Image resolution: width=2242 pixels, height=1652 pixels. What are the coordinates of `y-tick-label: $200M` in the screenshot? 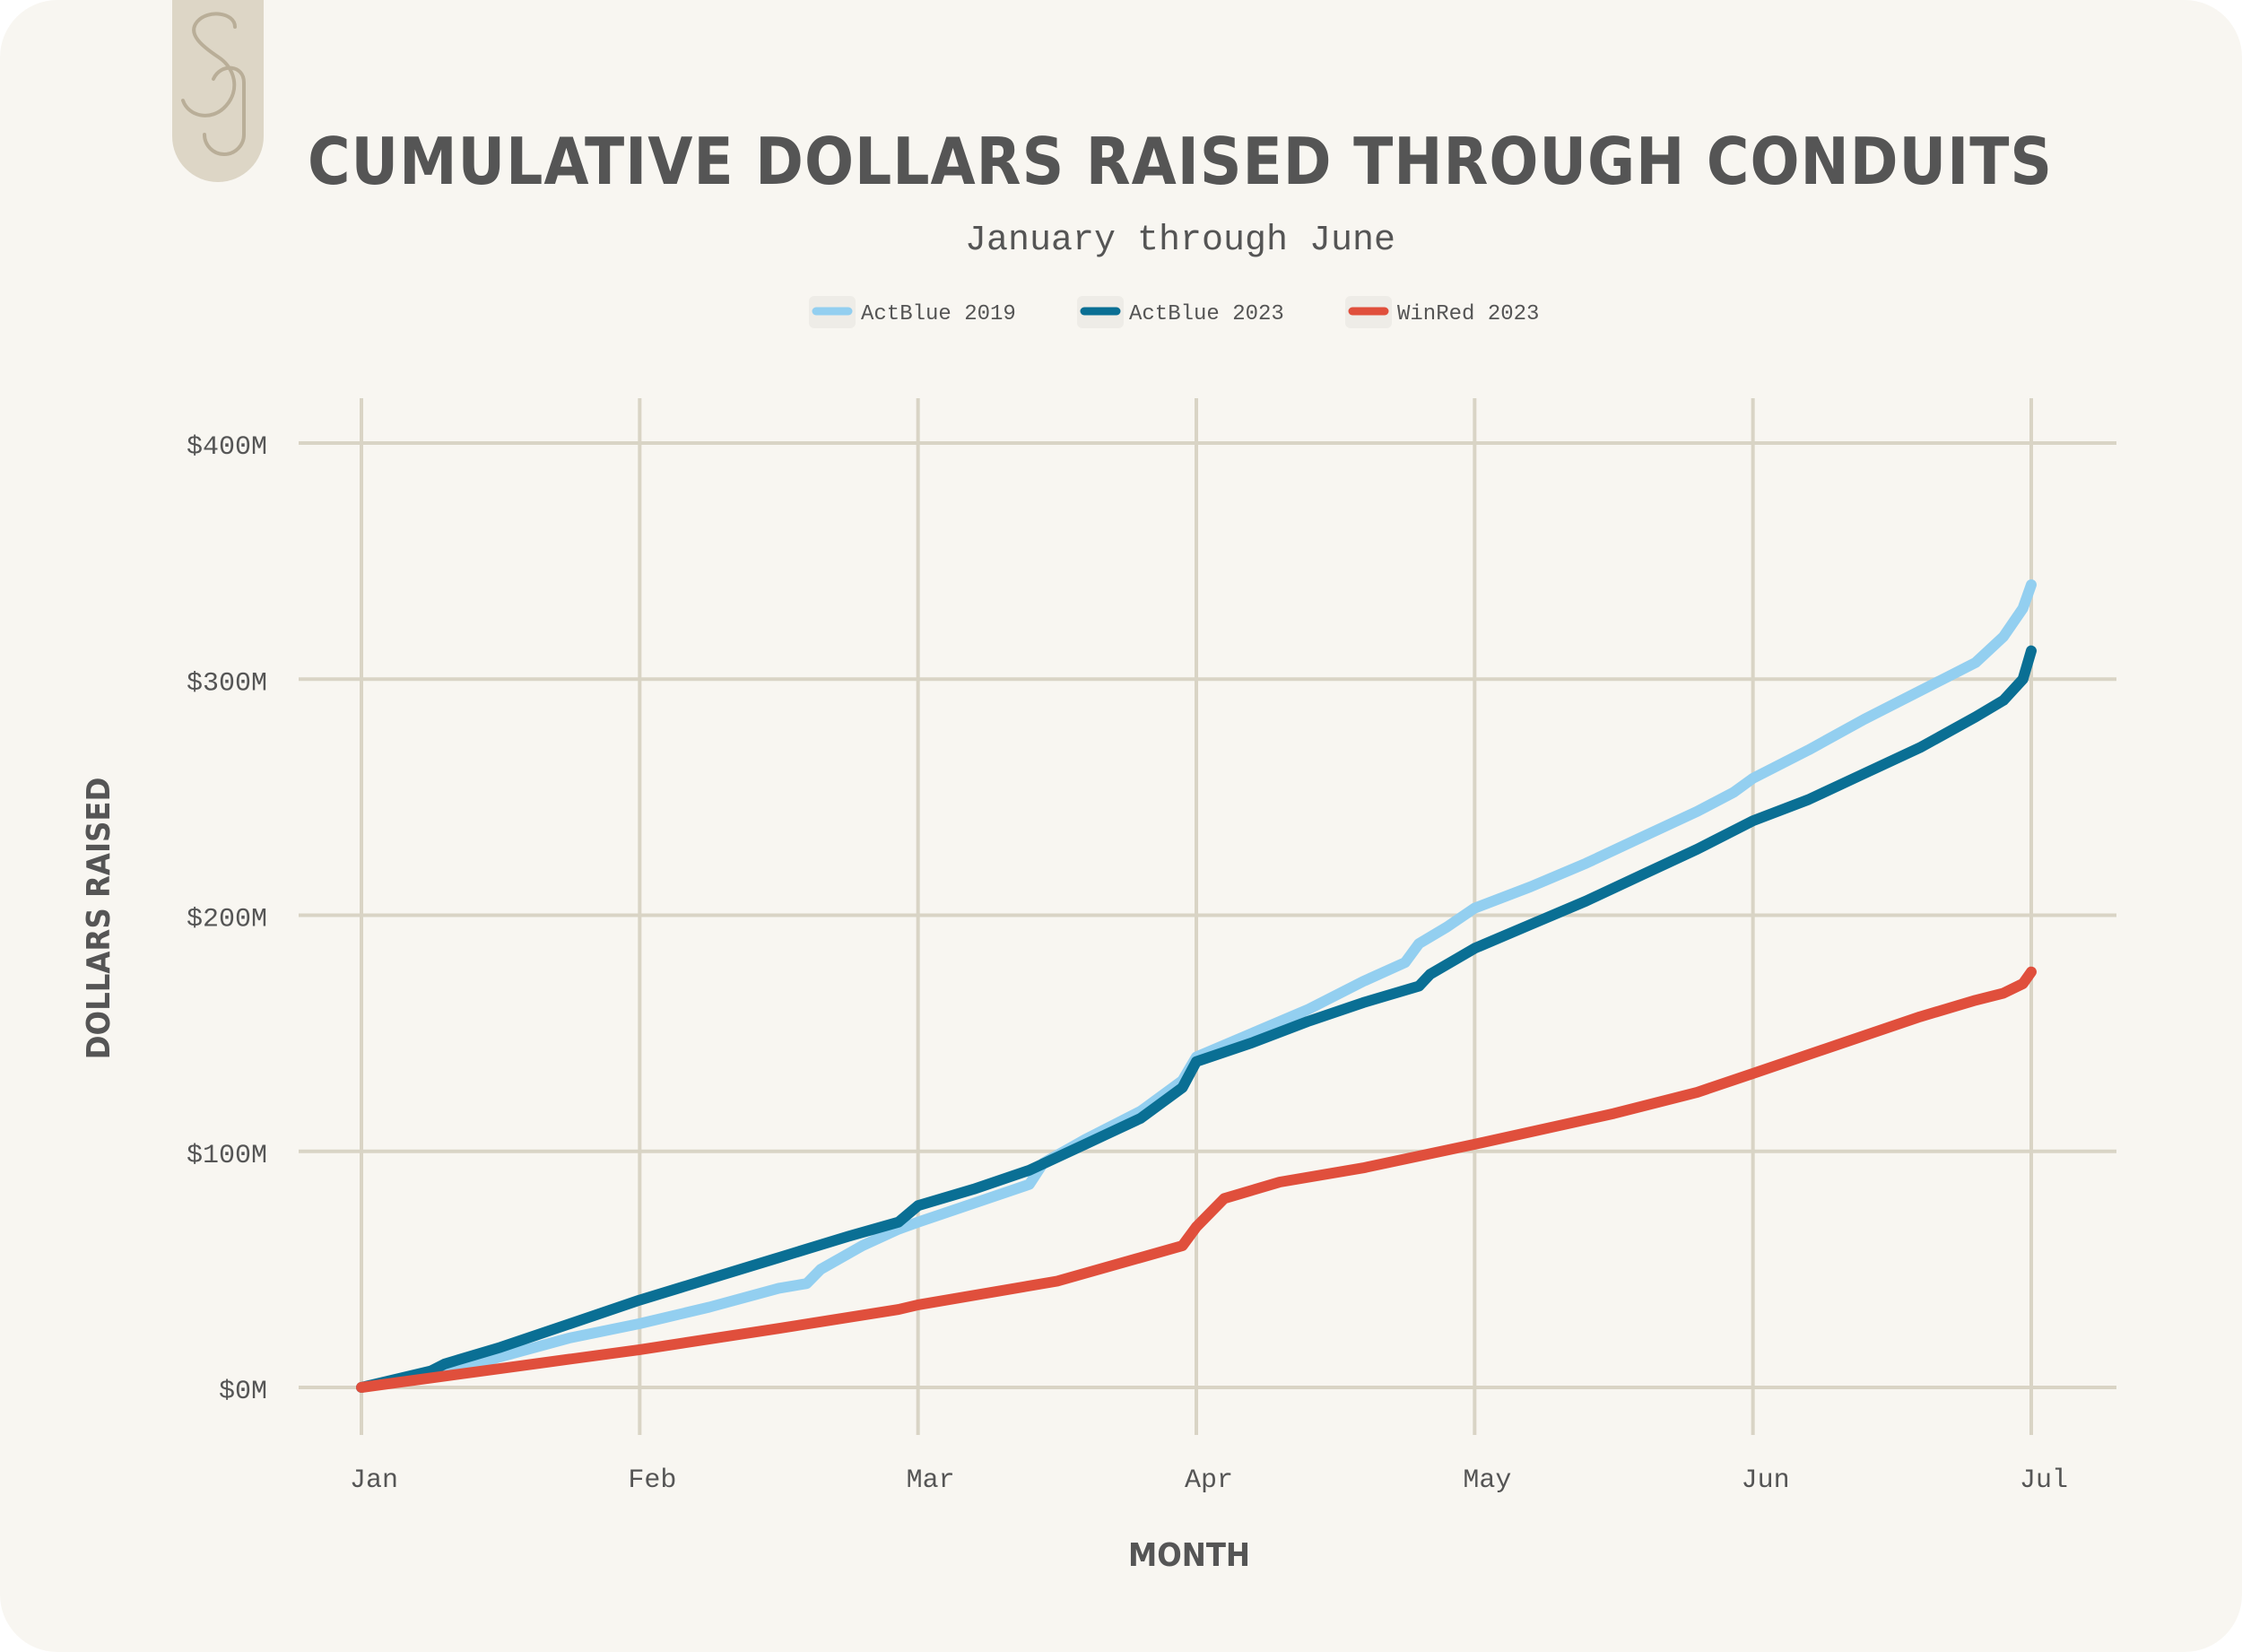 It's located at (227, 920).